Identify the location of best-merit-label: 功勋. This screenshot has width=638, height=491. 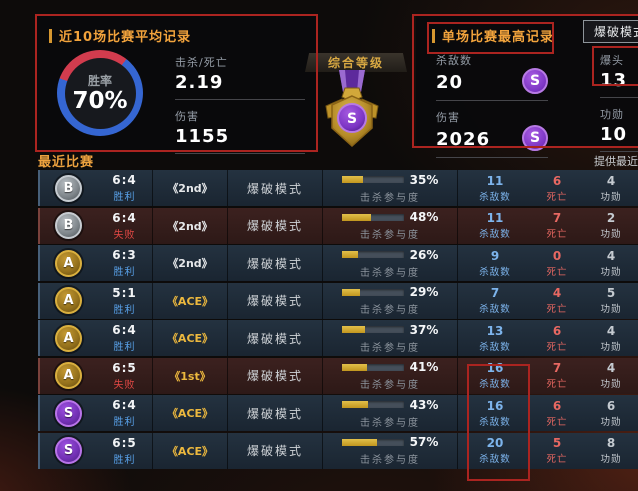
(612, 114).